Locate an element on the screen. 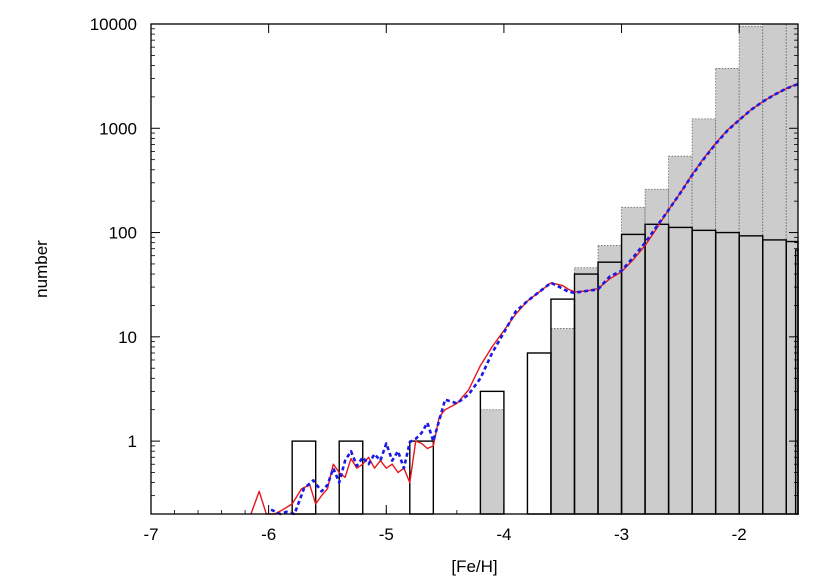 This screenshot has height=581, width=830. x-tick-label: -6 is located at coordinates (268, 534).